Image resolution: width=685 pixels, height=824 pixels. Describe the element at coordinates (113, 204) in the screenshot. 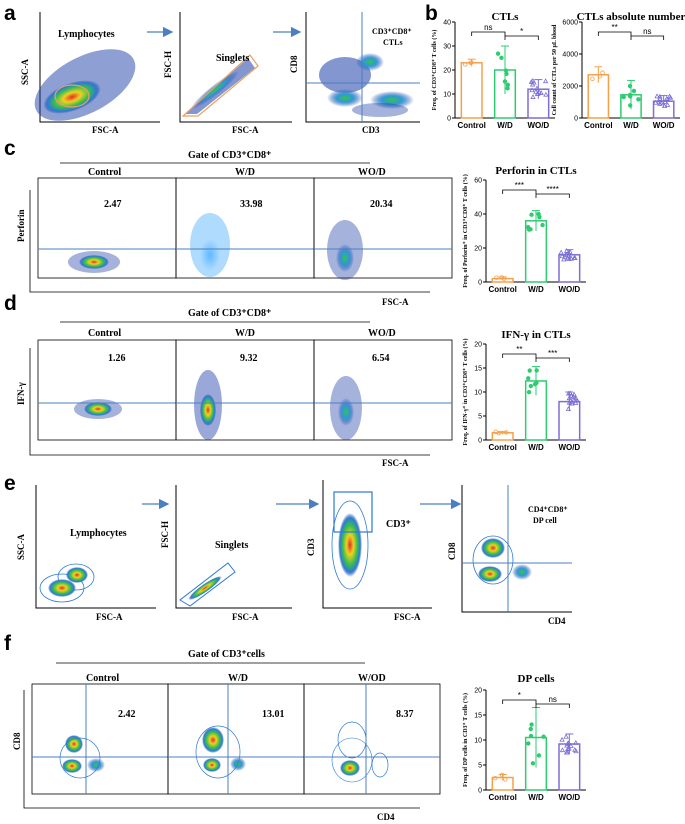

I see `percentage-value: 2.47` at that location.